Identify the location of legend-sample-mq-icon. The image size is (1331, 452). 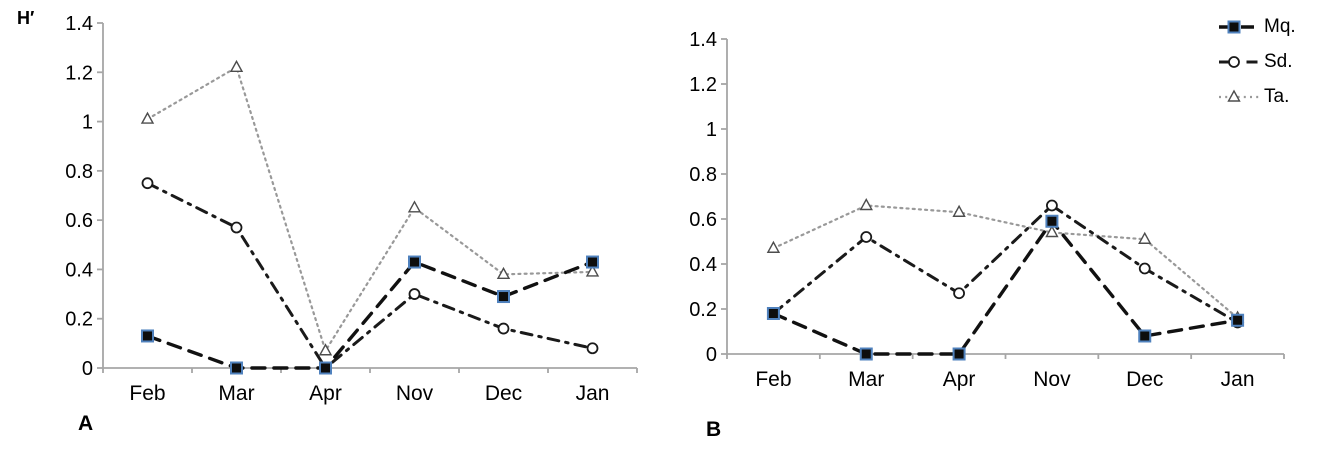
(1239, 27).